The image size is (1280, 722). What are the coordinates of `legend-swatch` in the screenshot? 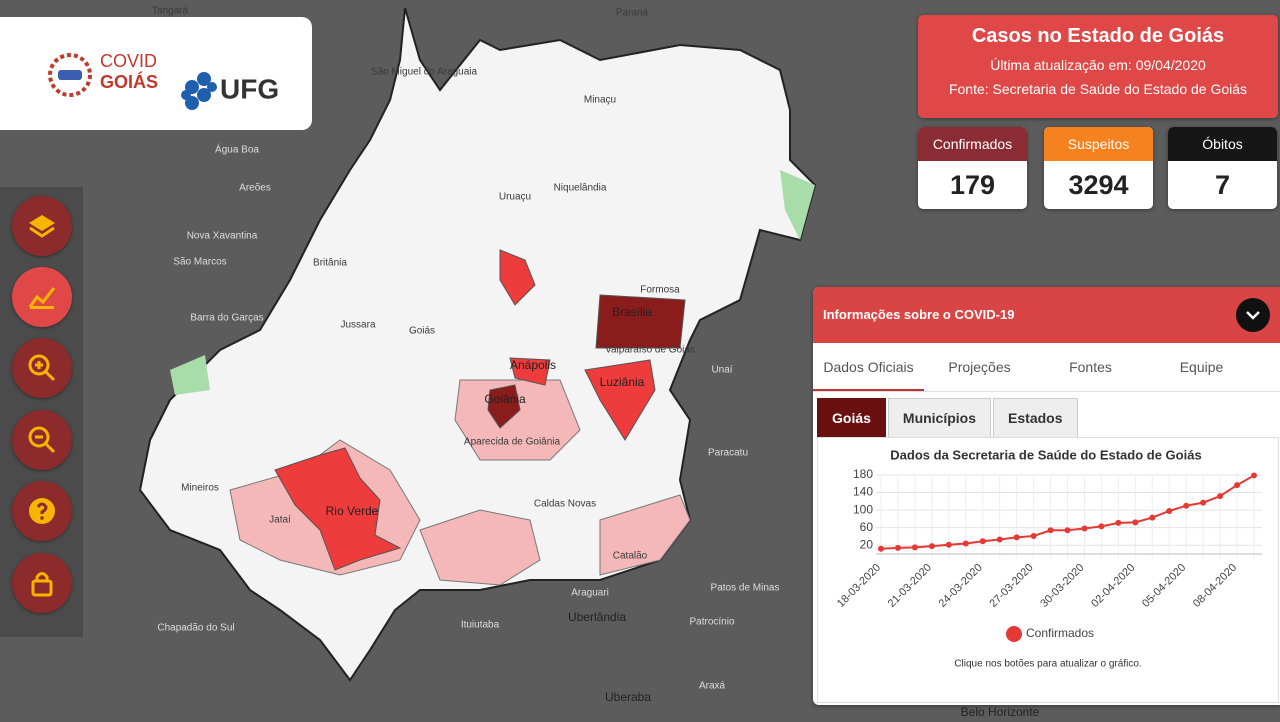 It's located at (1014, 634).